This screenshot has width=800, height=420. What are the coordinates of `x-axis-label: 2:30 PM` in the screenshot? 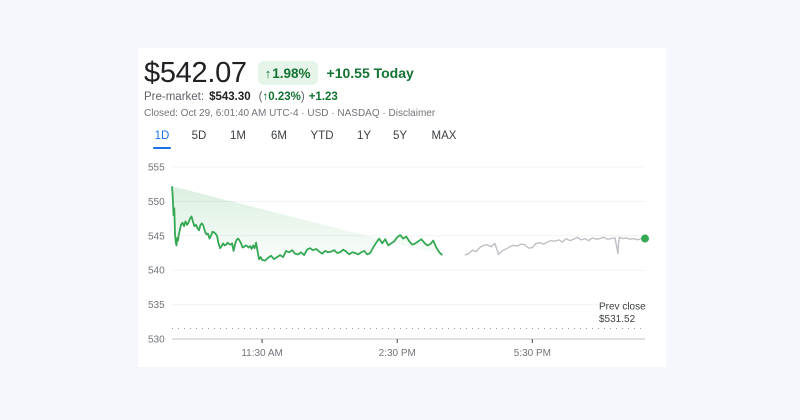 It's located at (397, 353).